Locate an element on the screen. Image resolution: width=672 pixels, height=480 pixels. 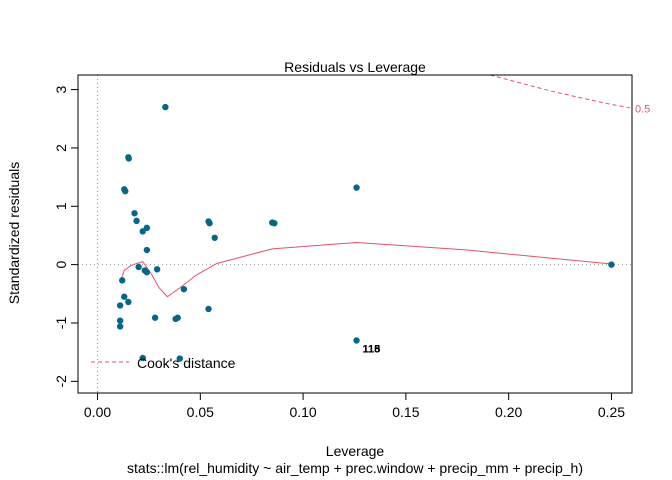
x-axis-label: Leverage is located at coordinates (355, 451).